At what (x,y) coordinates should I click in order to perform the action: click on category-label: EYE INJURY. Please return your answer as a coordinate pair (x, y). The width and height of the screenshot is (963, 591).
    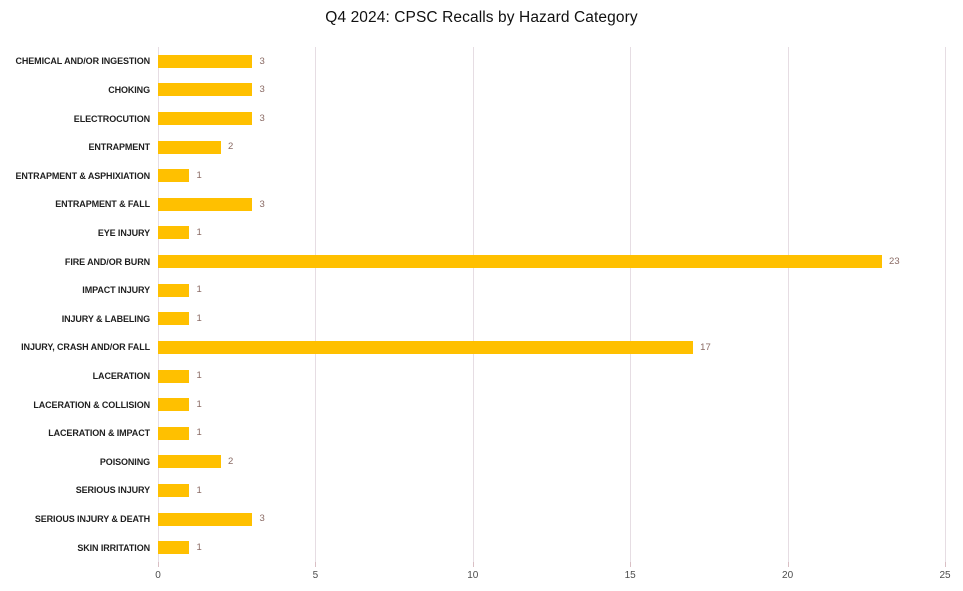
    Looking at the image, I should click on (123, 232).